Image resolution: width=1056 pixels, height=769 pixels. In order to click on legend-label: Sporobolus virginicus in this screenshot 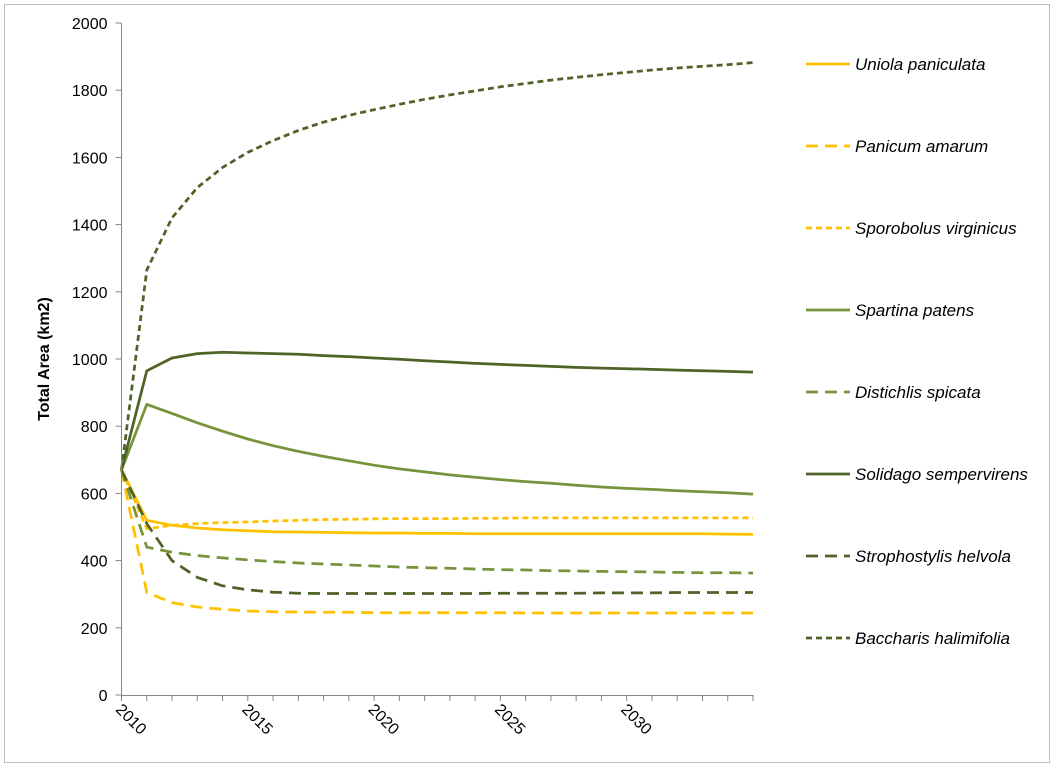, I will do `click(936, 228)`.